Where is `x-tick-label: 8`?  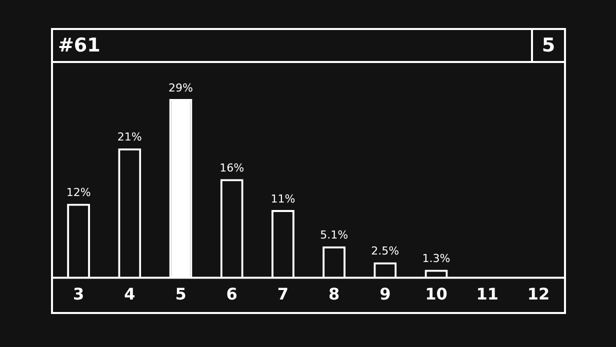
x-tick-label: 8 is located at coordinates (334, 294).